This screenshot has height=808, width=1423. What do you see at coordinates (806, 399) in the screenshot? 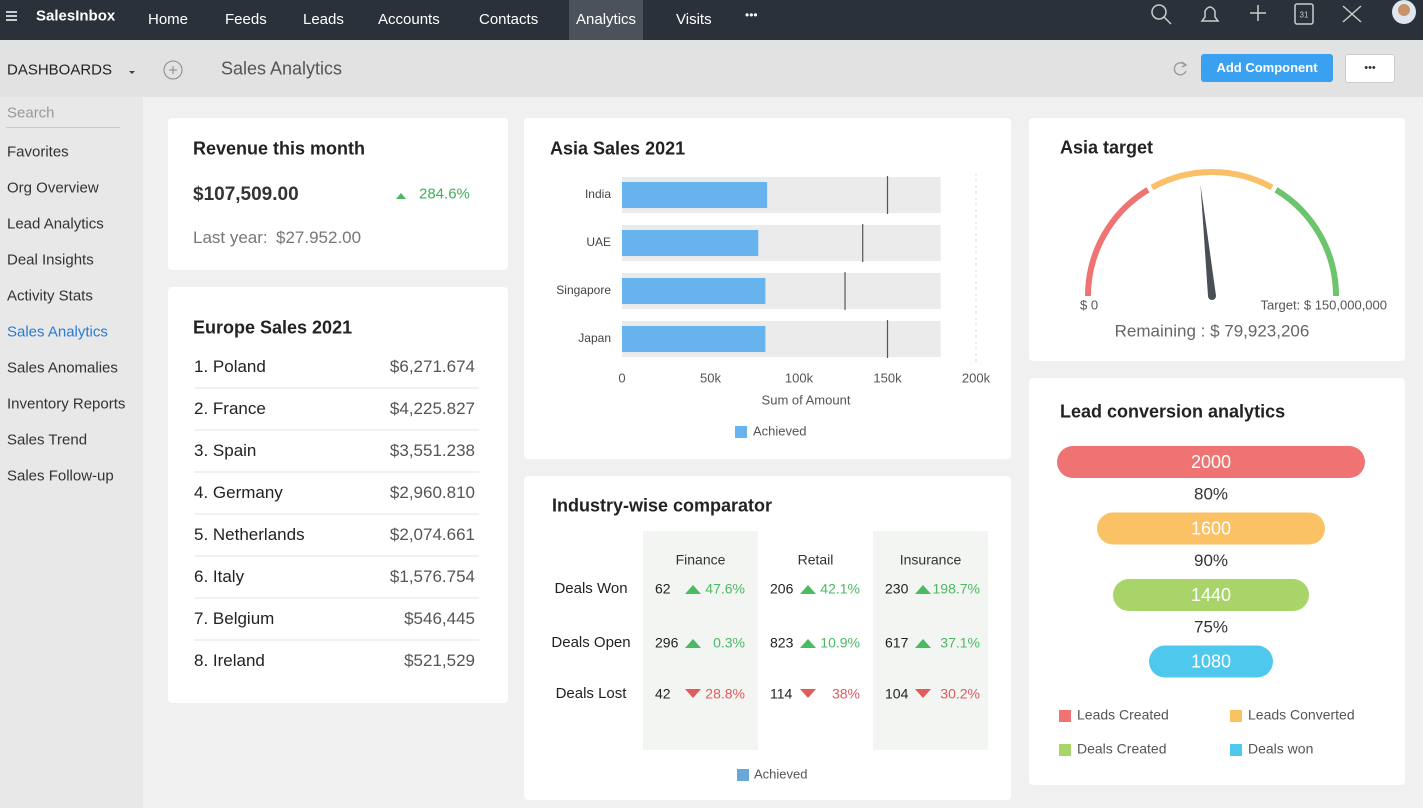
I see `x-axis-label: Sum of Amount` at bounding box center [806, 399].